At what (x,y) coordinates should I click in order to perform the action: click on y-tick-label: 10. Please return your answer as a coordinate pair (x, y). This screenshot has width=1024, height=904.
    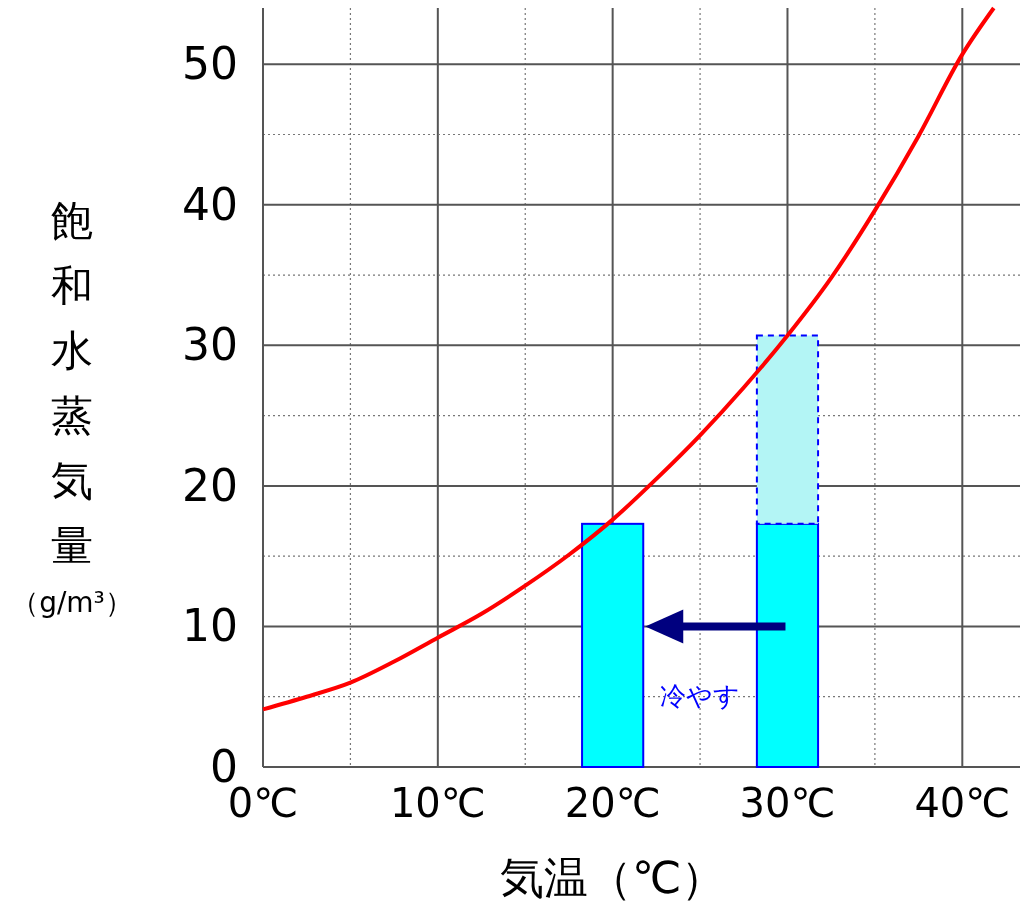
    Looking at the image, I should click on (210, 626).